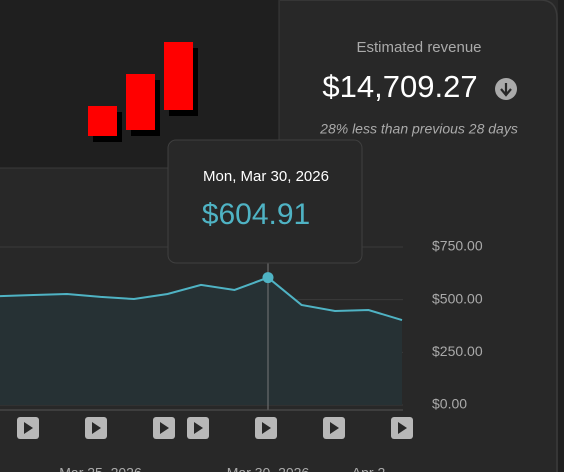 This screenshot has height=472, width=564. I want to click on y-tick-label: $750.00, so click(457, 246).